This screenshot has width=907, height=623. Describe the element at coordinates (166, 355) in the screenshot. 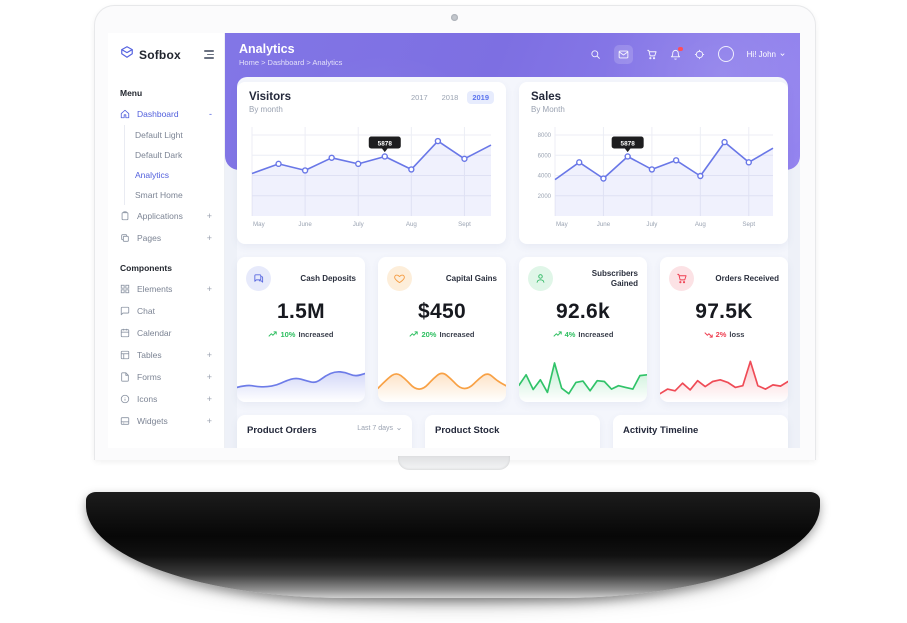

I see `sidebar-item-tables: Tables +` at that location.